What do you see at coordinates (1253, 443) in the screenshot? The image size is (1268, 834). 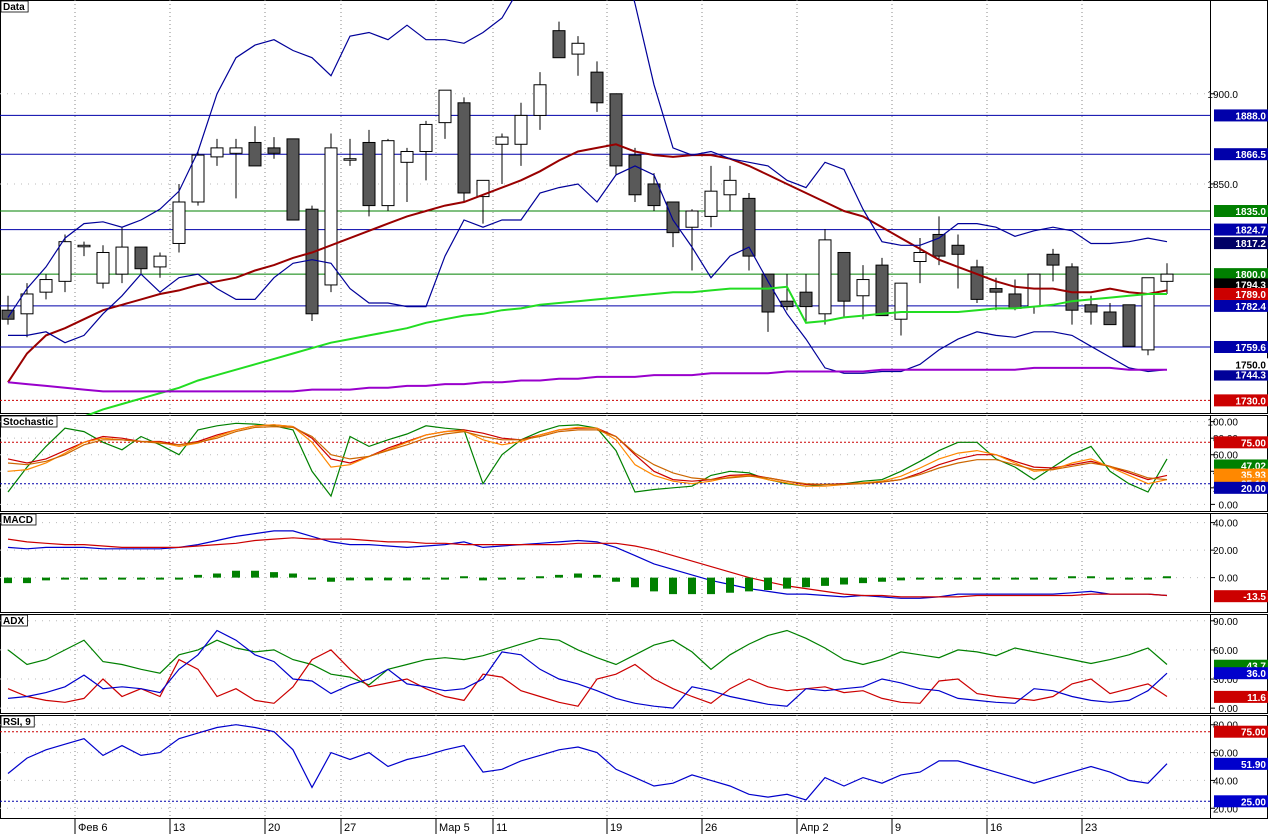 I see `value-tag-label: 75.00` at bounding box center [1253, 443].